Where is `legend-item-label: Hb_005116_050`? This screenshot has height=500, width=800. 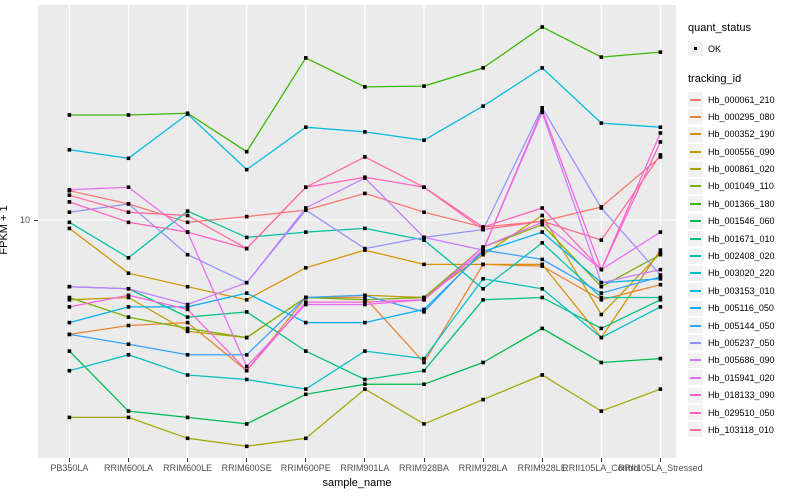
legend-item-label: Hb_005116_050 is located at coordinates (741, 308).